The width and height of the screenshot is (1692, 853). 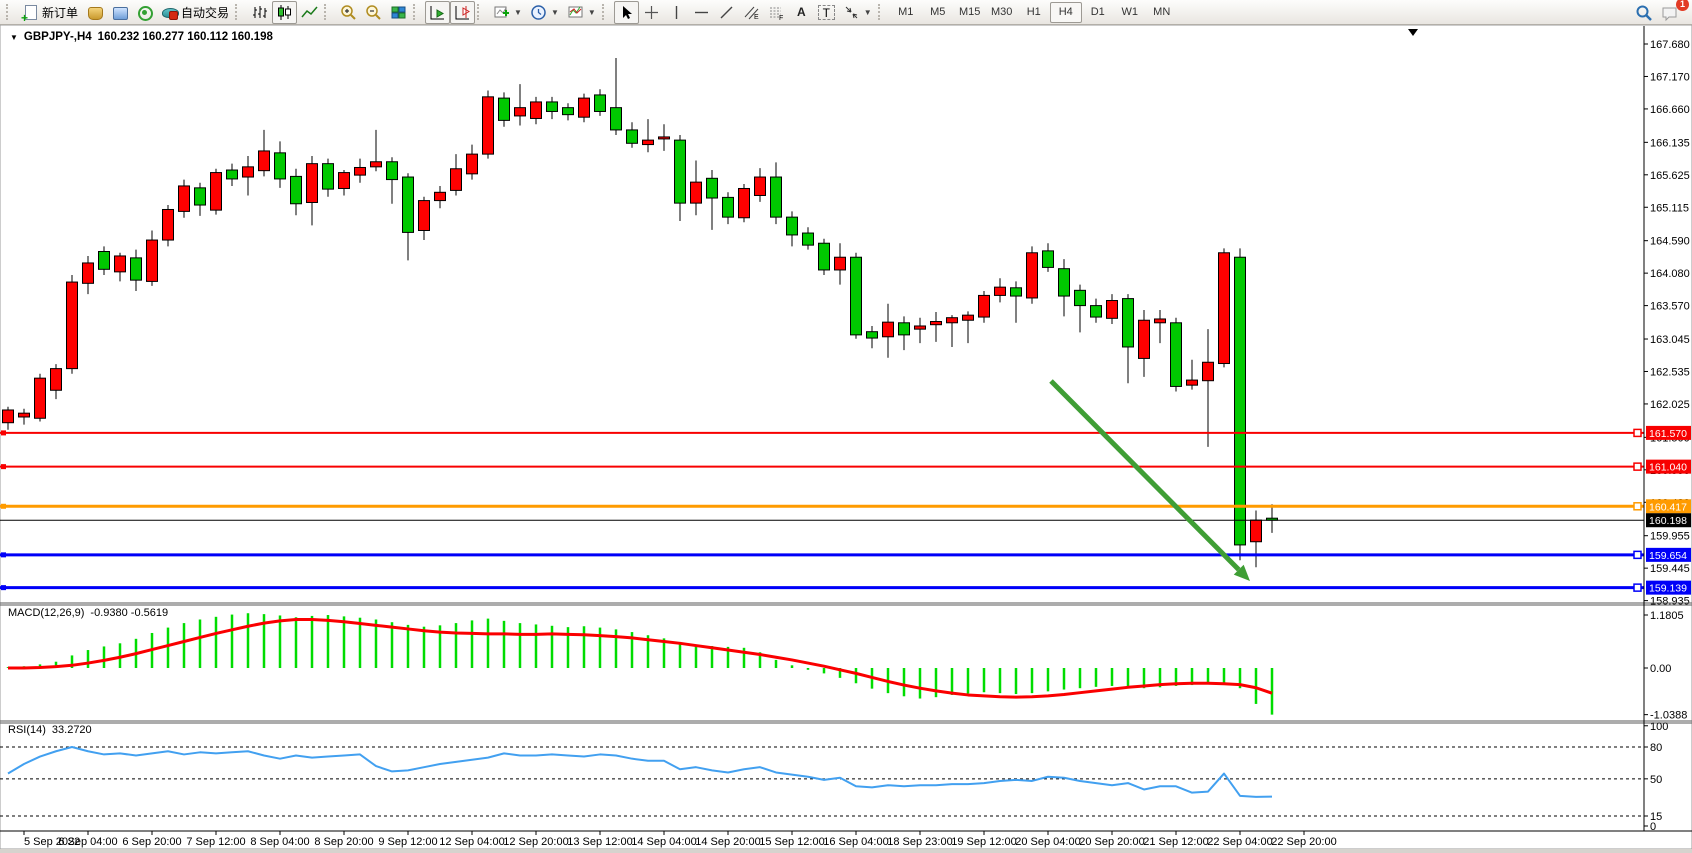 I want to click on vertical-line-tool-button, so click(x=676, y=12).